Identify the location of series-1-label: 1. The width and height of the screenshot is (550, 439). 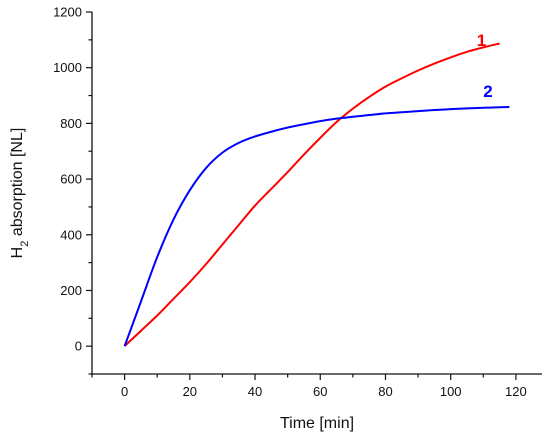
(481, 40).